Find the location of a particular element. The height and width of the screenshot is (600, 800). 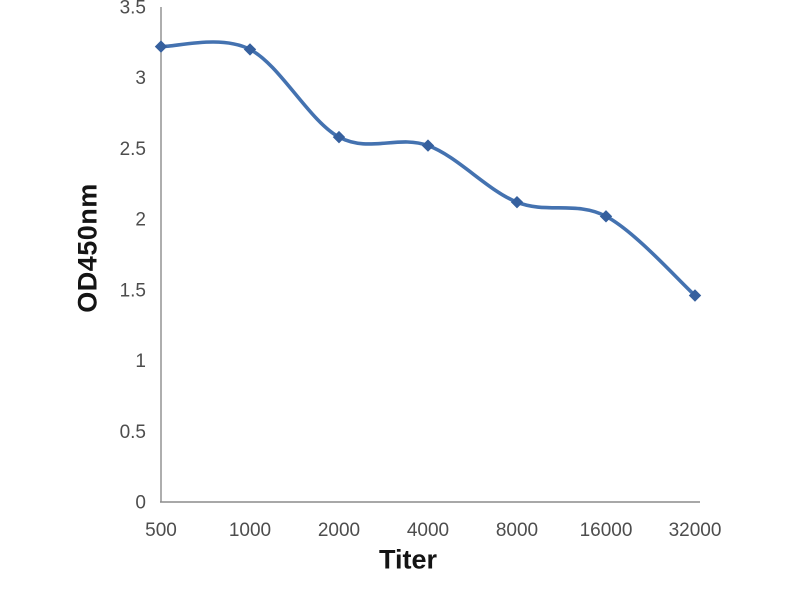

x-tick-label: 1000 is located at coordinates (250, 530).